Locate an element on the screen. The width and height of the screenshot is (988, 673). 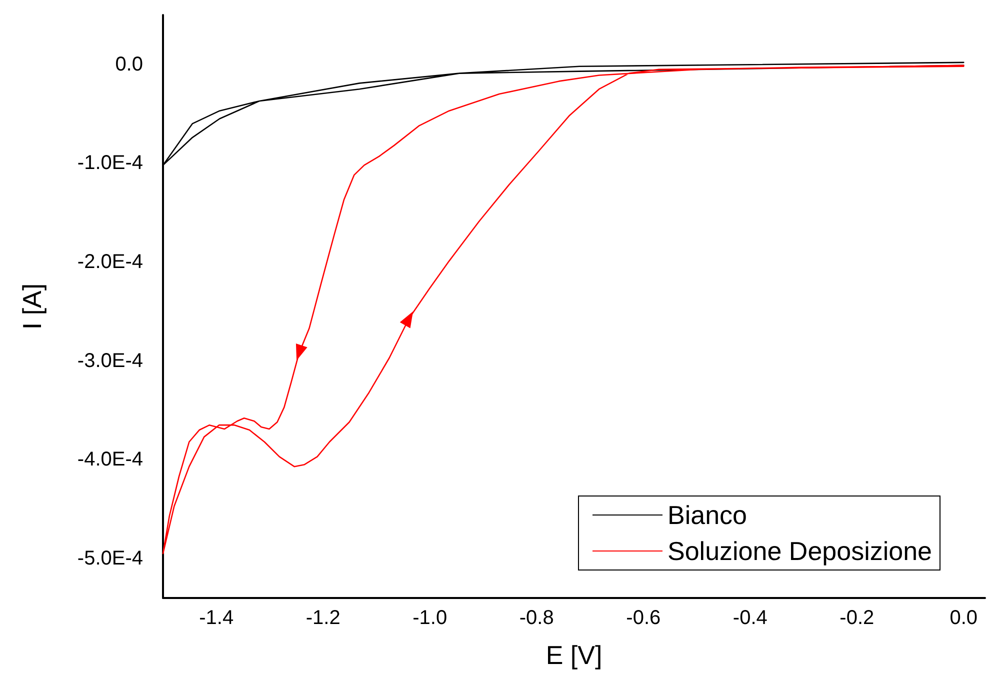
y-axis-title: I [A] is located at coordinates (32, 306).